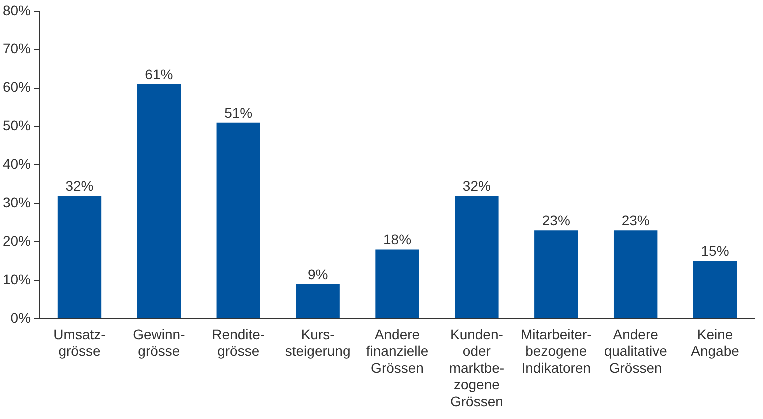 This screenshot has width=763, height=419. I want to click on data-label: 9%, so click(318, 274).